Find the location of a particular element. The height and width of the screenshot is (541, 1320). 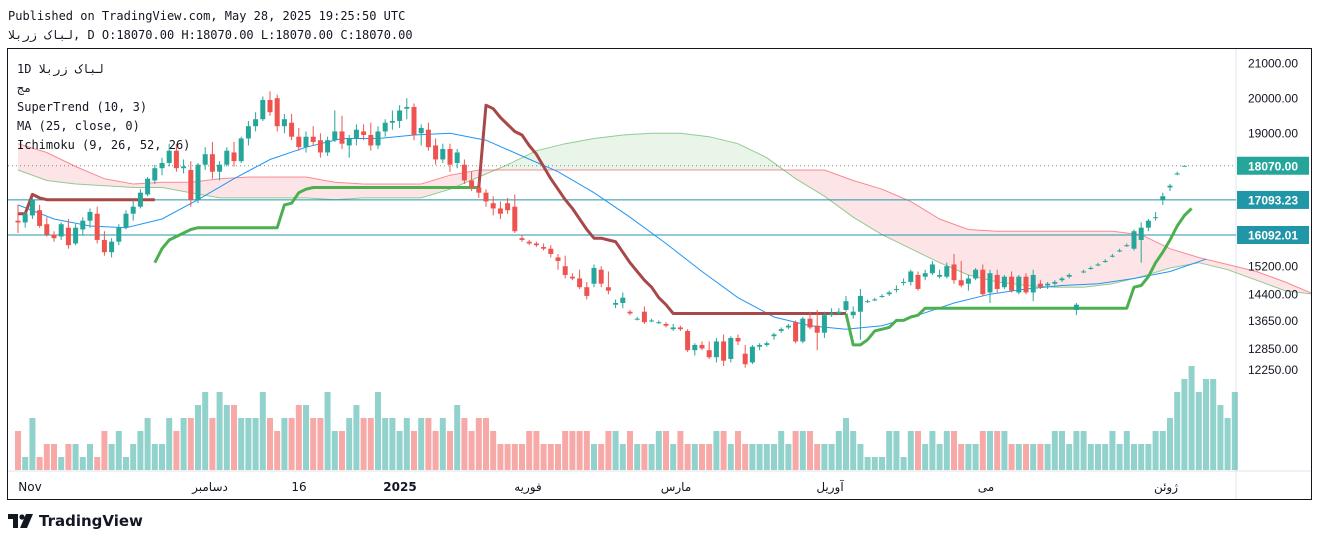

price-tick-label: 20000.00 is located at coordinates (1273, 99).